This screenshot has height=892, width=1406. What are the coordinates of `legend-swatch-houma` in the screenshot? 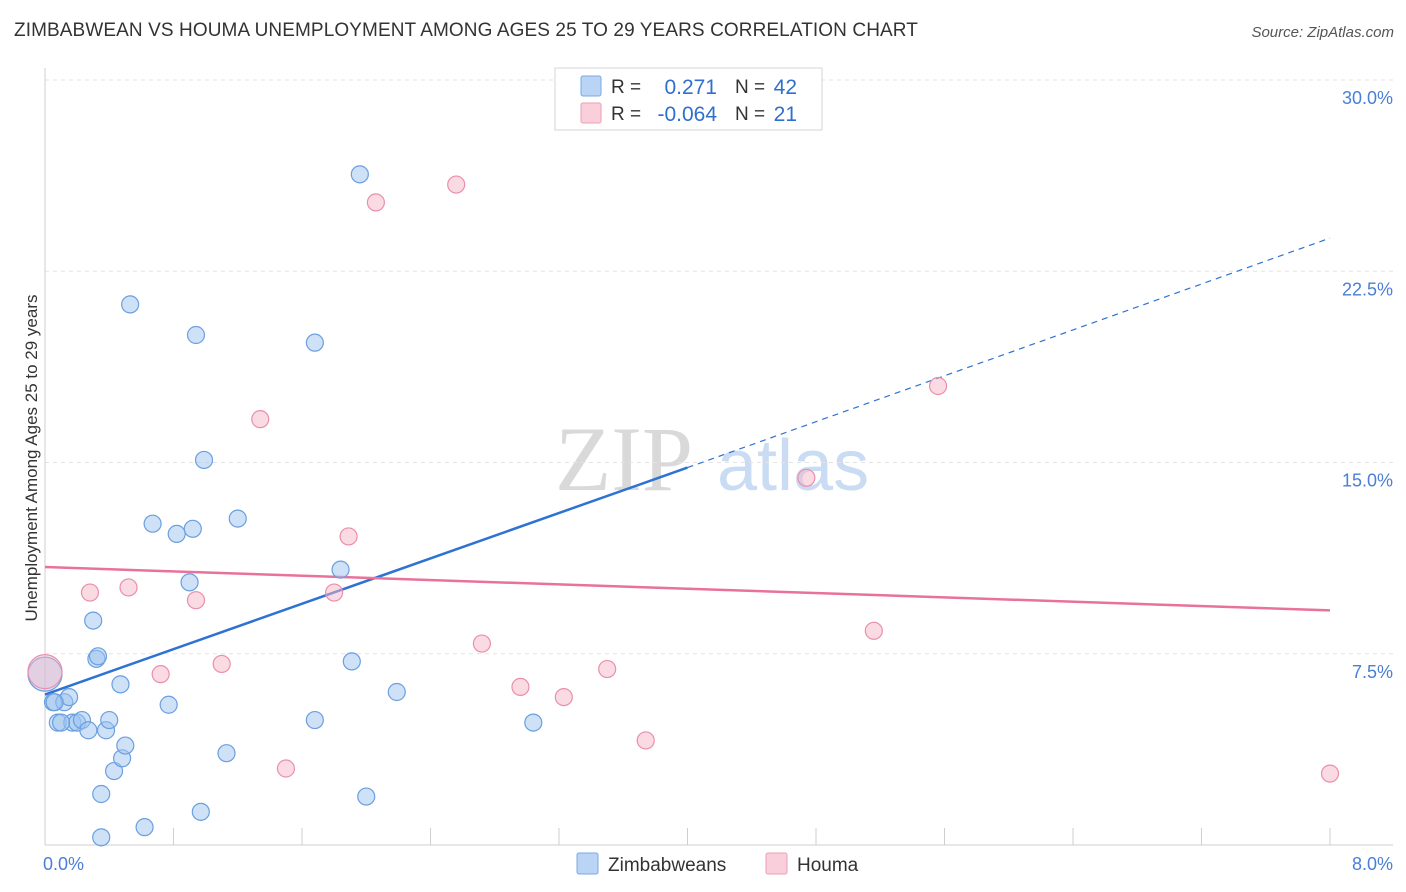 It's located at (591, 113).